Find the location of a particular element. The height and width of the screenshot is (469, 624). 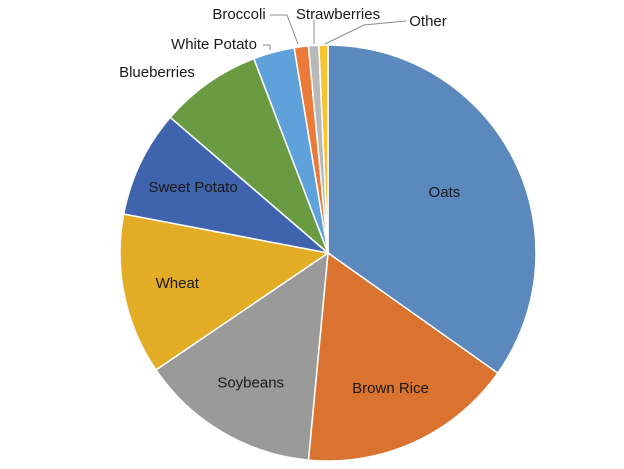

pie-slice-blueberries is located at coordinates (249, 155).